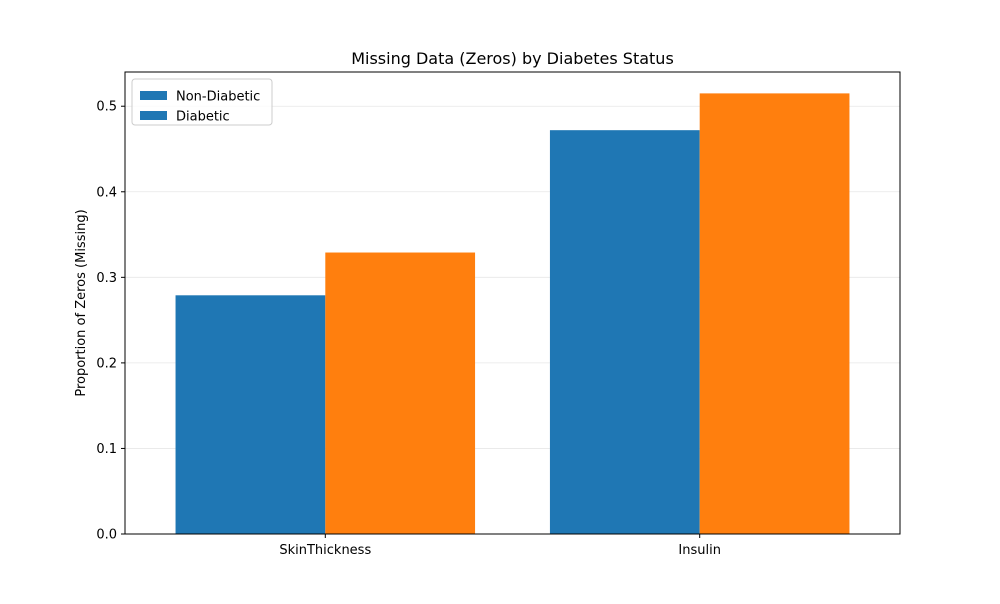 The image size is (1000, 604). What do you see at coordinates (106, 107) in the screenshot?
I see `y-tick-label: 0.5` at bounding box center [106, 107].